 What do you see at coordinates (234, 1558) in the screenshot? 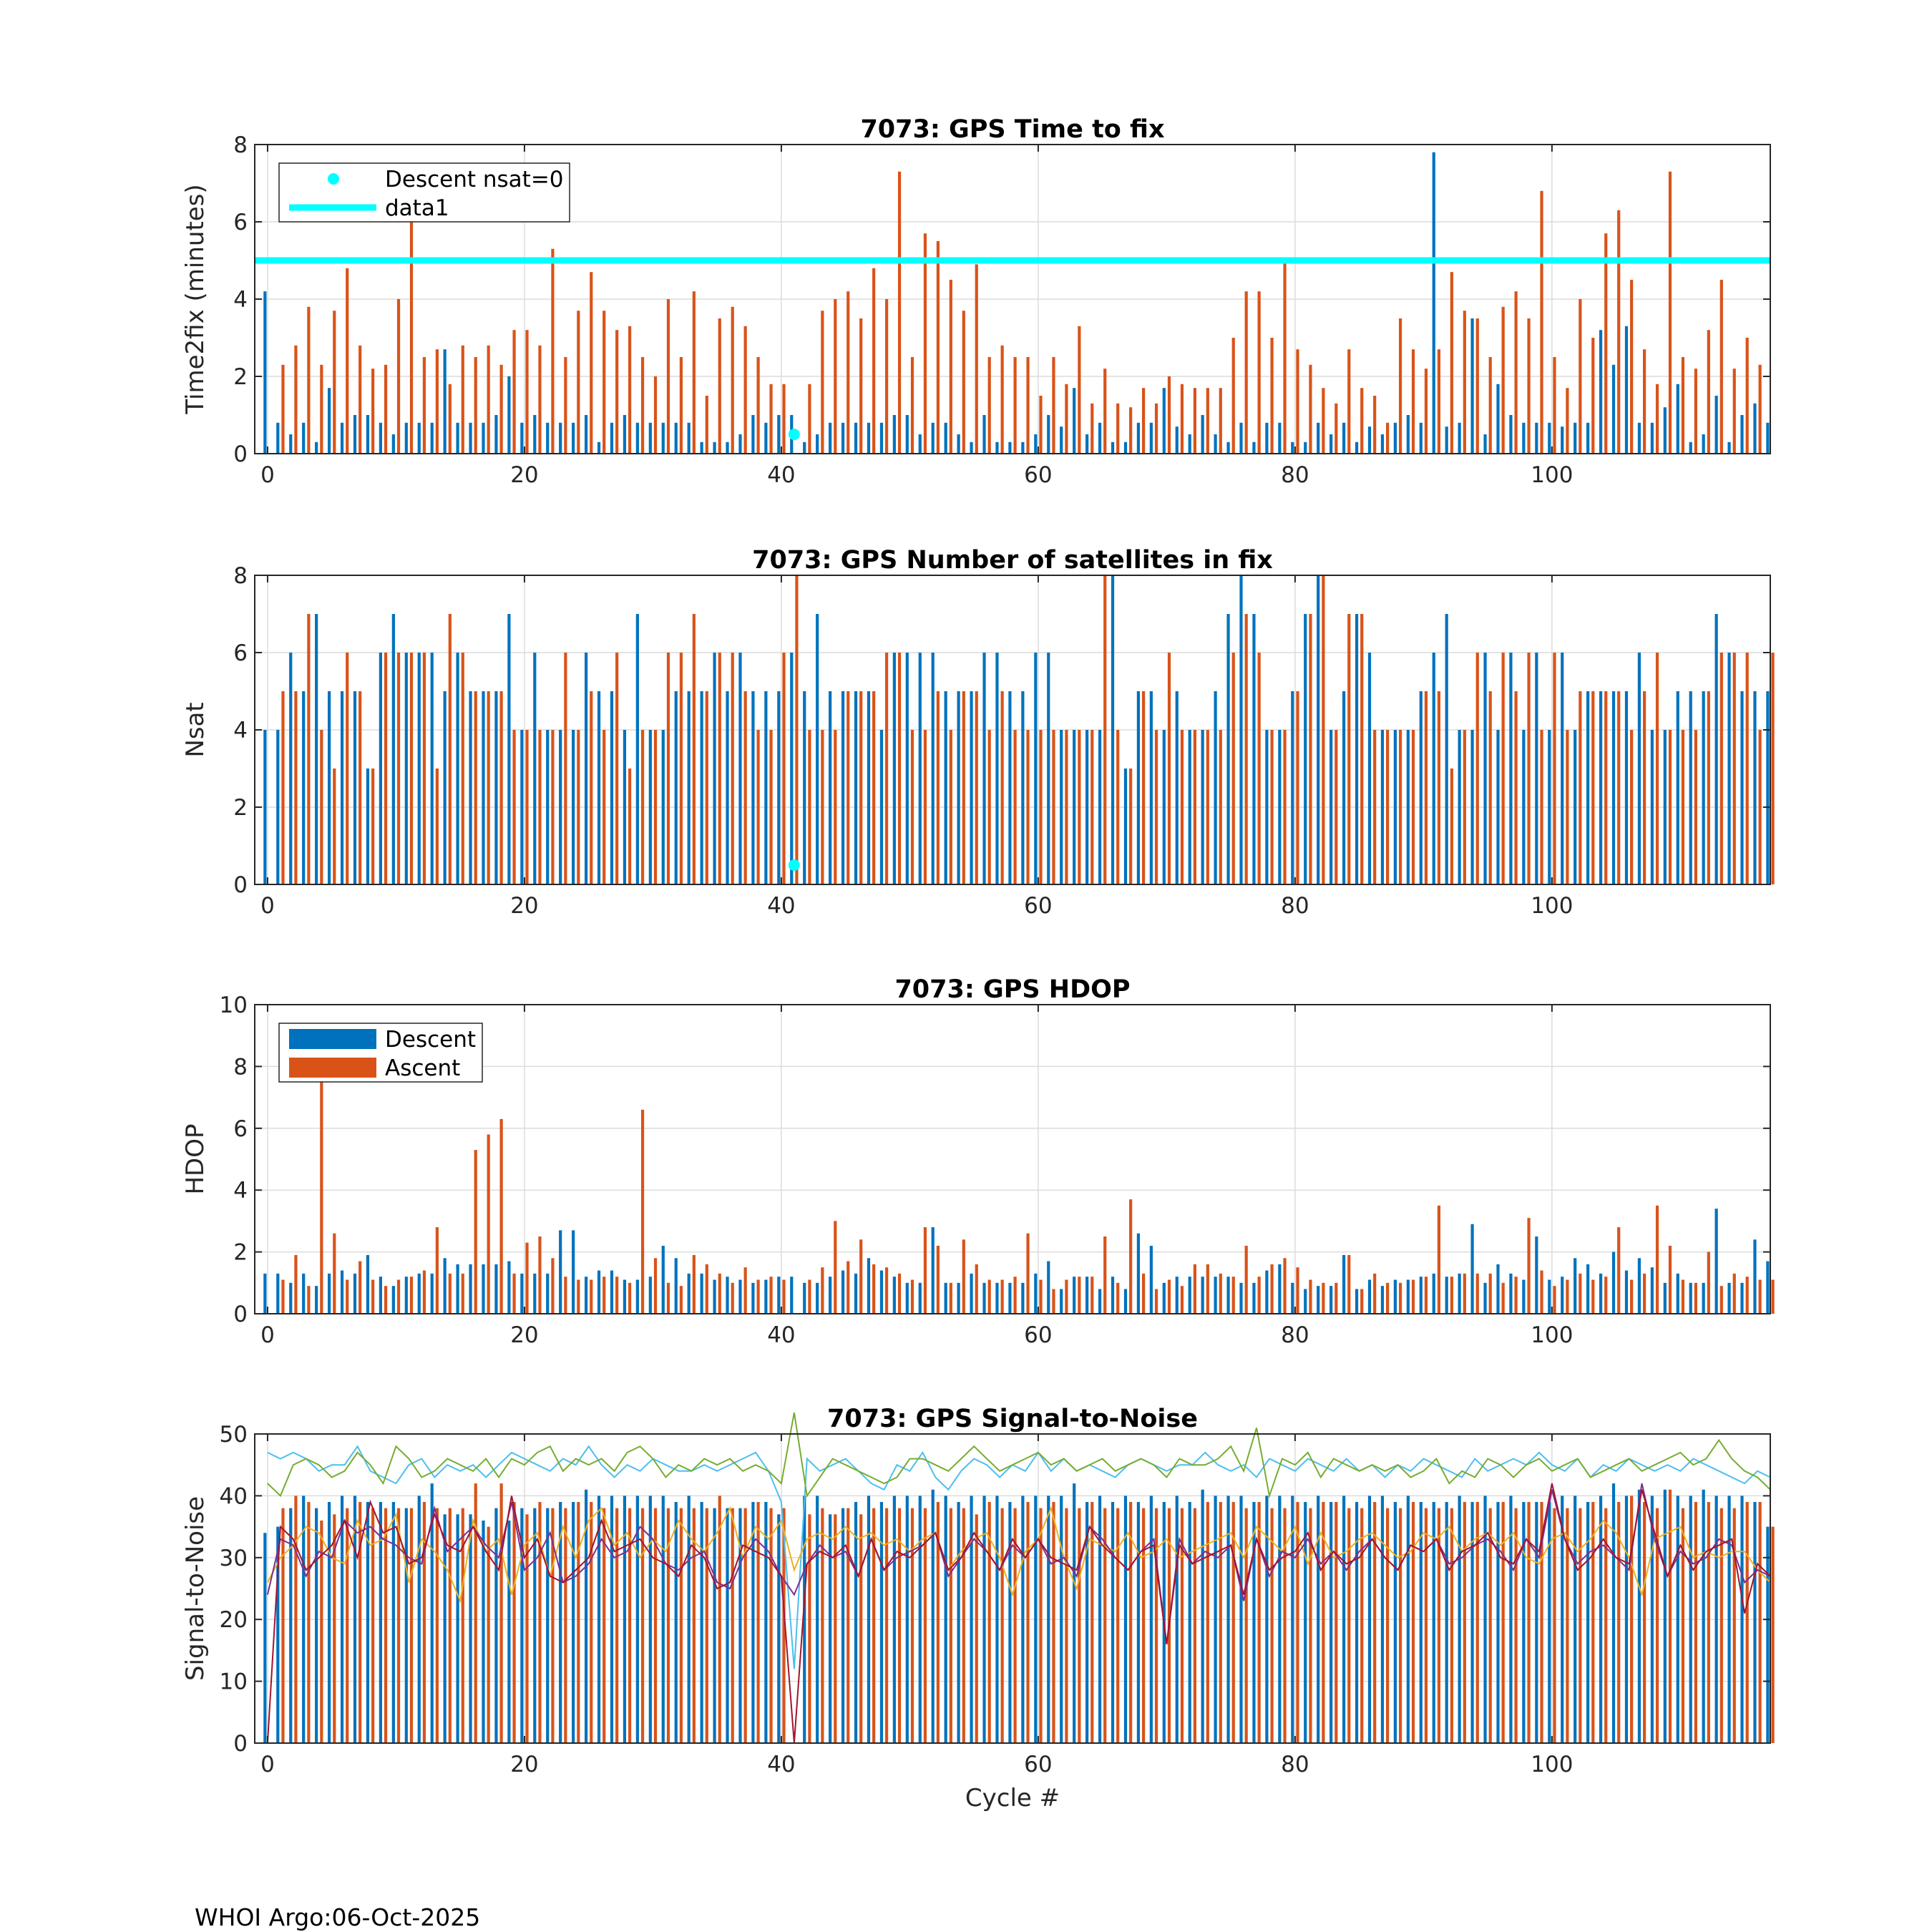
I see `y-tick-label: 30` at bounding box center [234, 1558].